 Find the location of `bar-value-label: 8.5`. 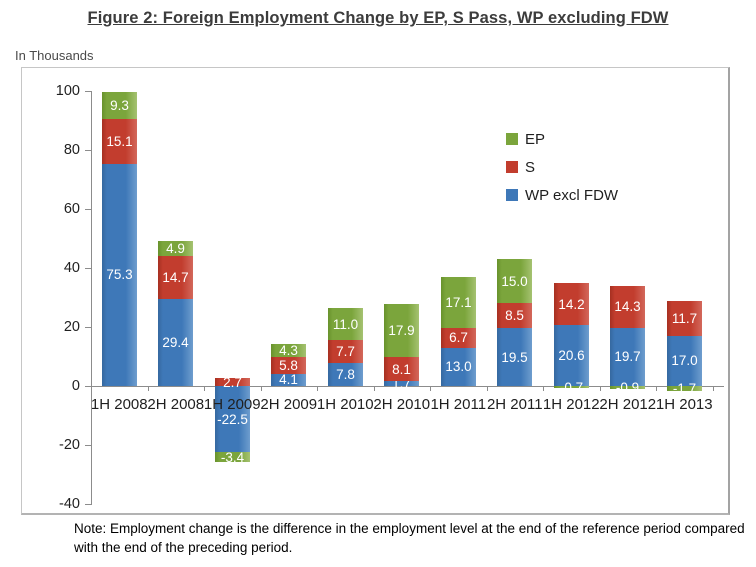

bar-value-label: 8.5 is located at coordinates (514, 316).